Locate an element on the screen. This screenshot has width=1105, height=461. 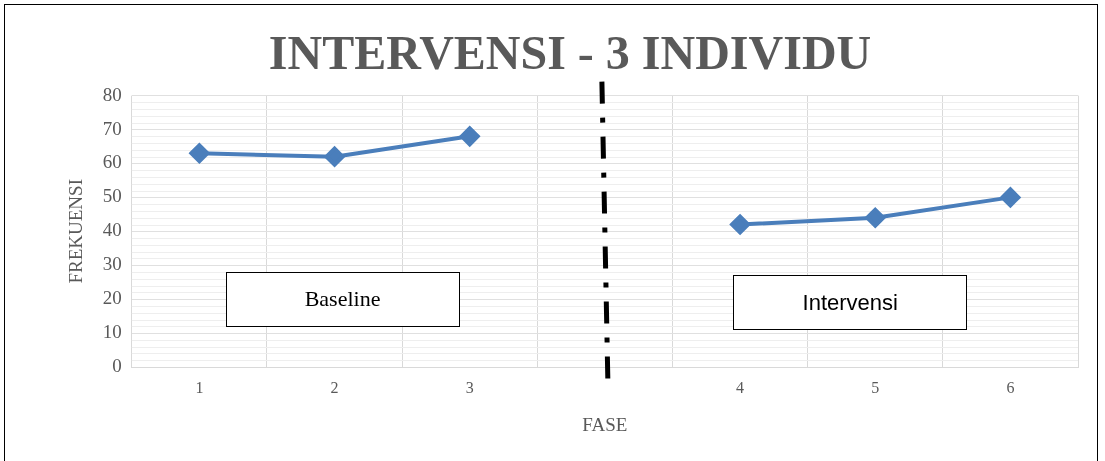
y-tick-label: 80 is located at coordinates (112, 94).